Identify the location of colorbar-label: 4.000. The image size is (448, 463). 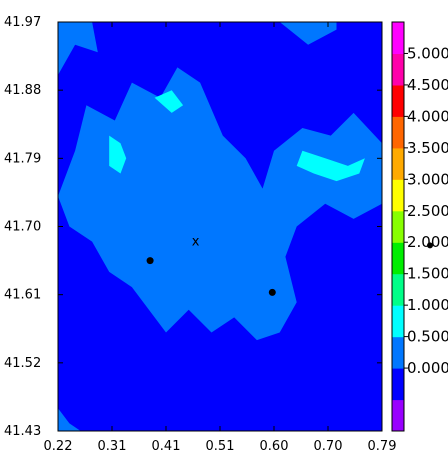
(427, 116).